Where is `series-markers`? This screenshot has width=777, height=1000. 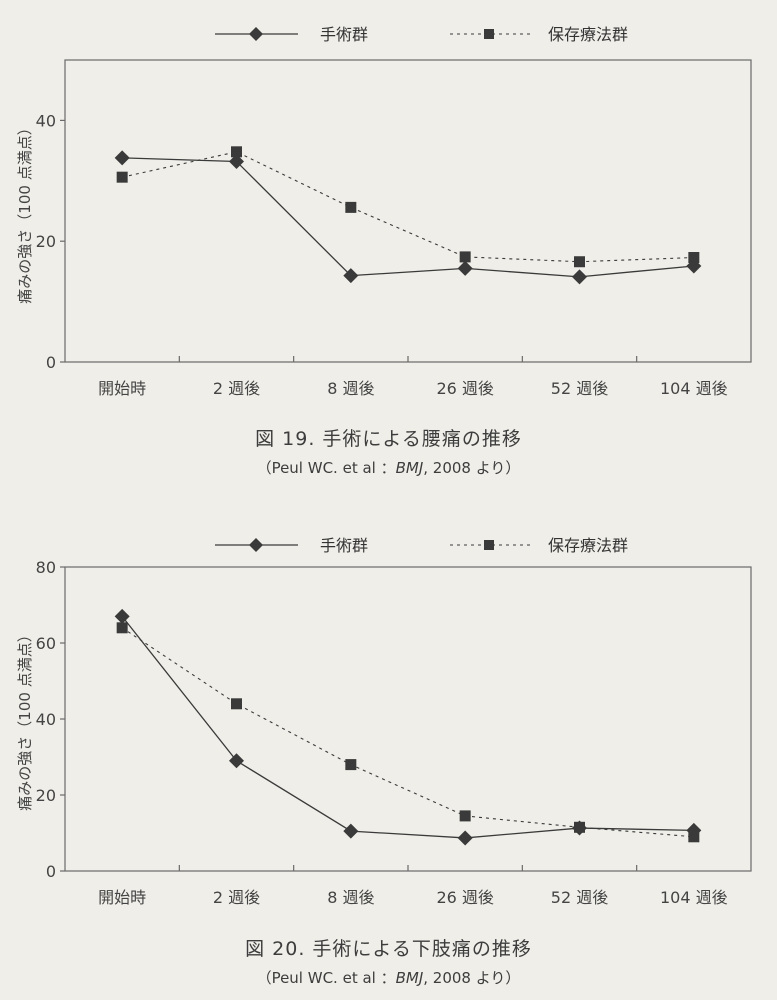 series-markers is located at coordinates (408, 215).